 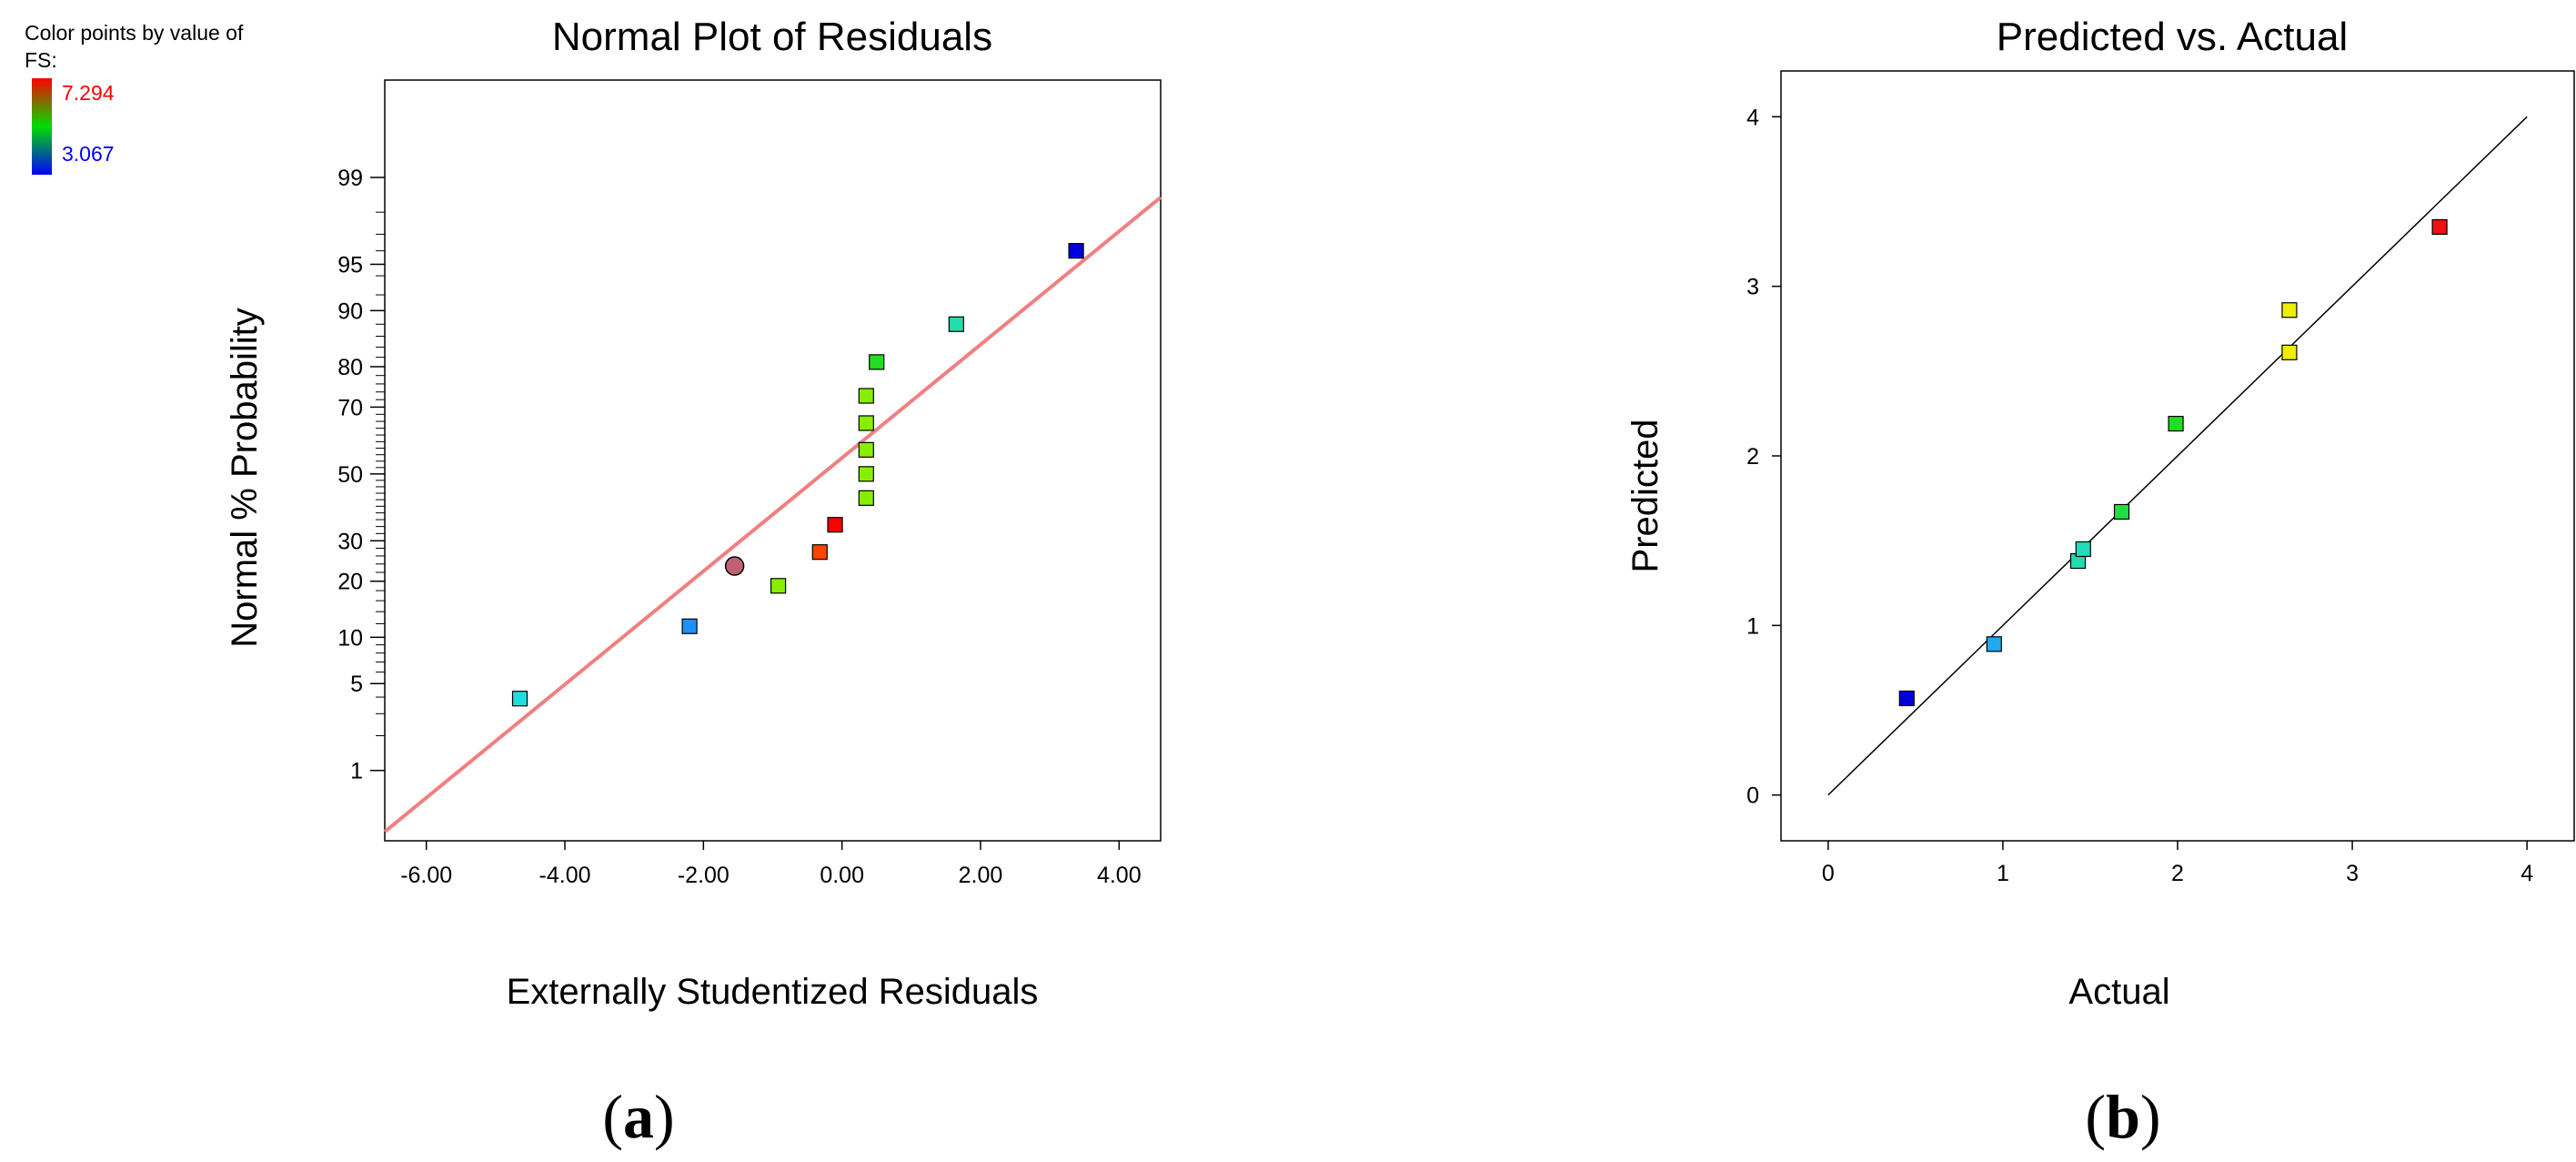 I want to click on chart-b-x-tick-label: 3, so click(x=2352, y=873).